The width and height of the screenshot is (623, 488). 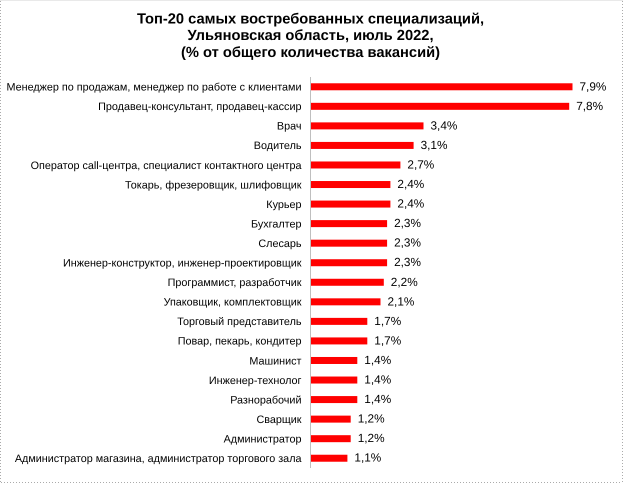 I want to click on svg-text: Бухгалтер, so click(x=276, y=224).